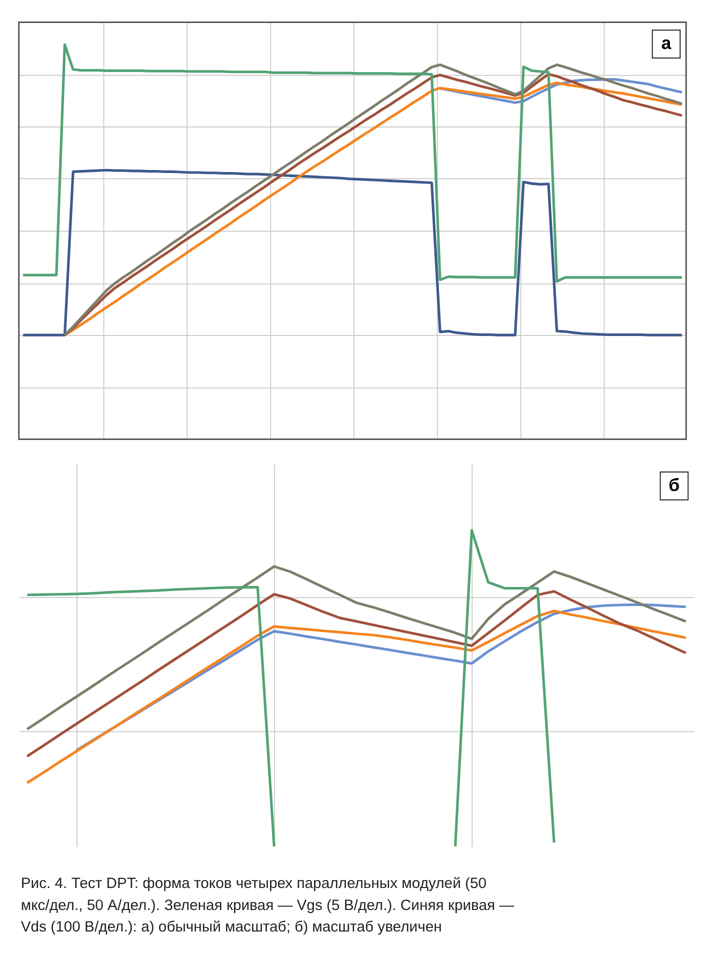 This screenshot has height=964, width=702. What do you see at coordinates (267, 906) in the screenshot?
I see `text: Рис. 4. Тест DPT: форма токов четырех параллельных модулей (50 мкс/дел., 50 А/дел.). Зеленая кривая — Vgs (5 В/дел.). Синяя кривая — Vds (100 В/дел.): а) обычный масштаб; б) масштаб увеличен` at bounding box center [267, 906].